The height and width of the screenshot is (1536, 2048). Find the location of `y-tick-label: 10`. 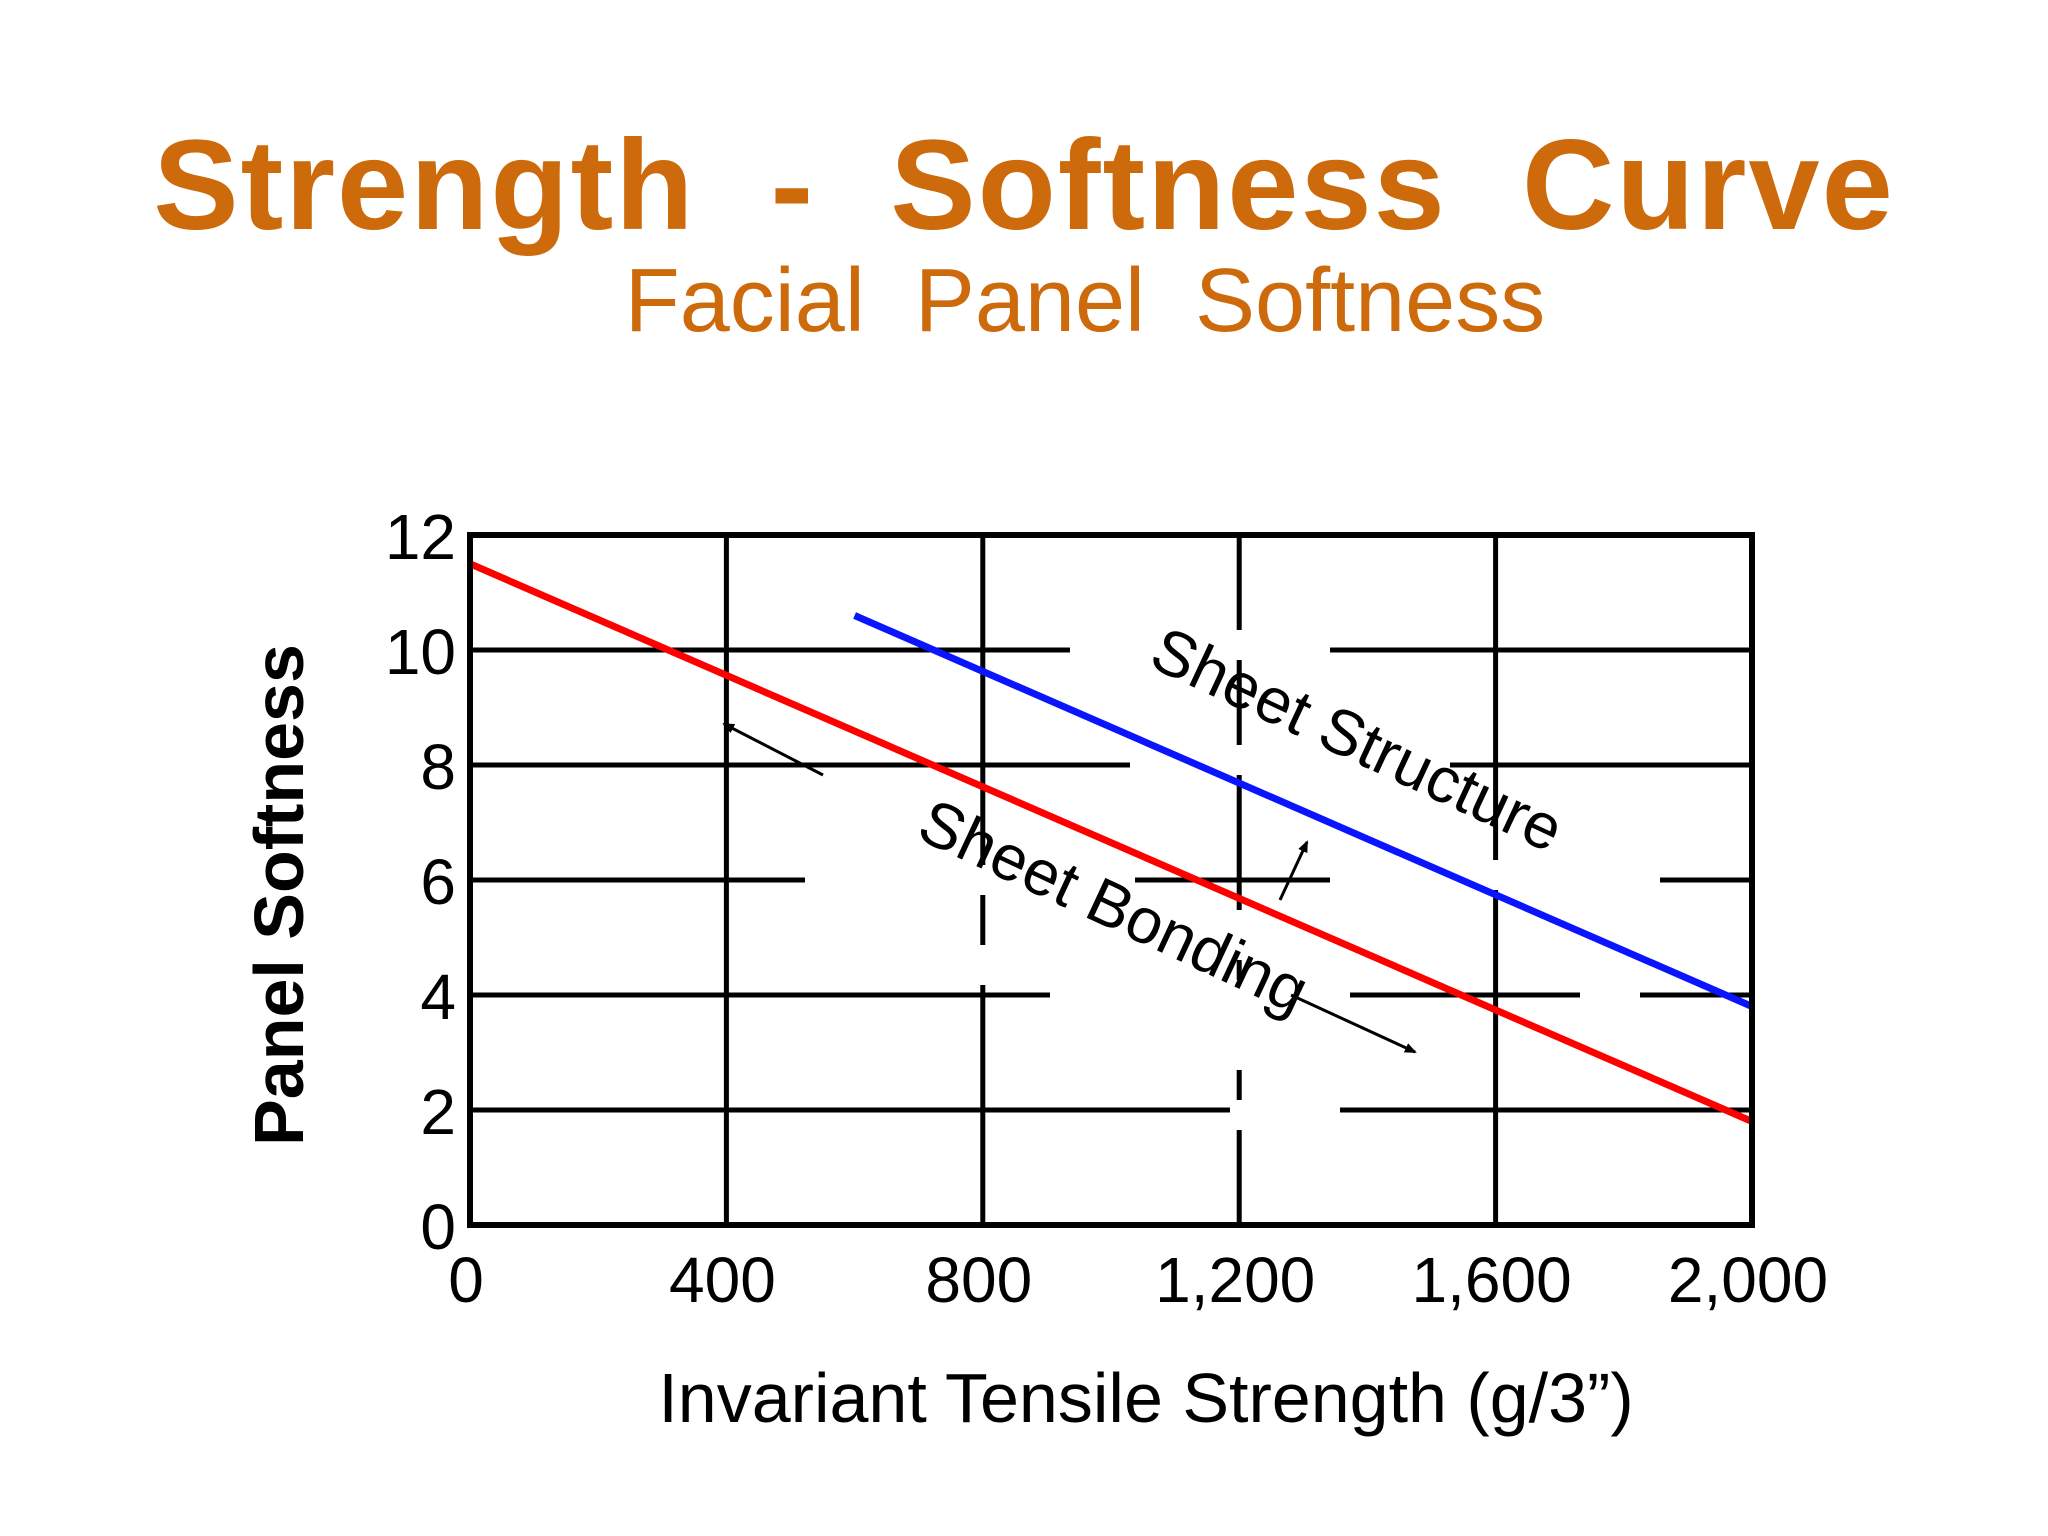

y-tick-label: 10 is located at coordinates (420, 652).